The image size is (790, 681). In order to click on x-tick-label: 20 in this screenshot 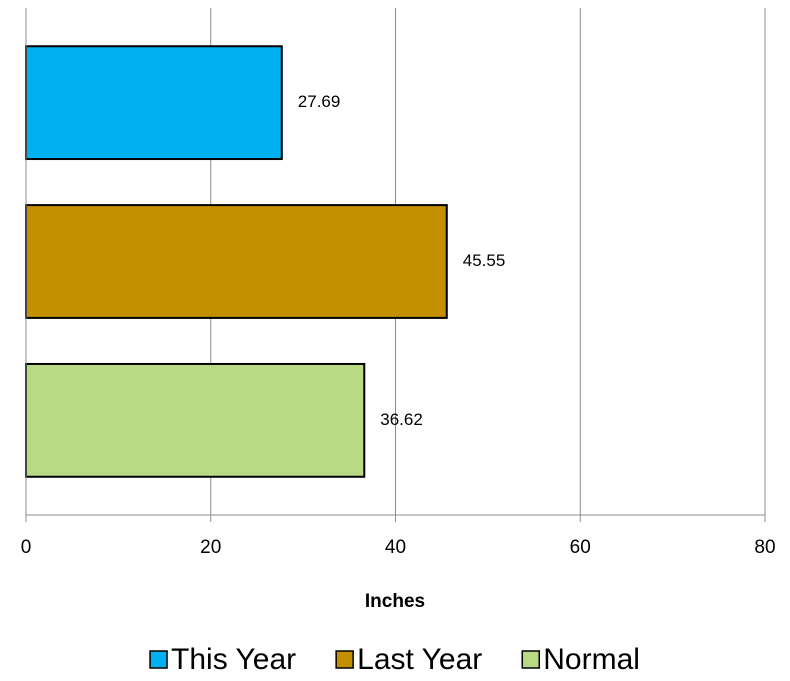, I will do `click(210, 547)`.